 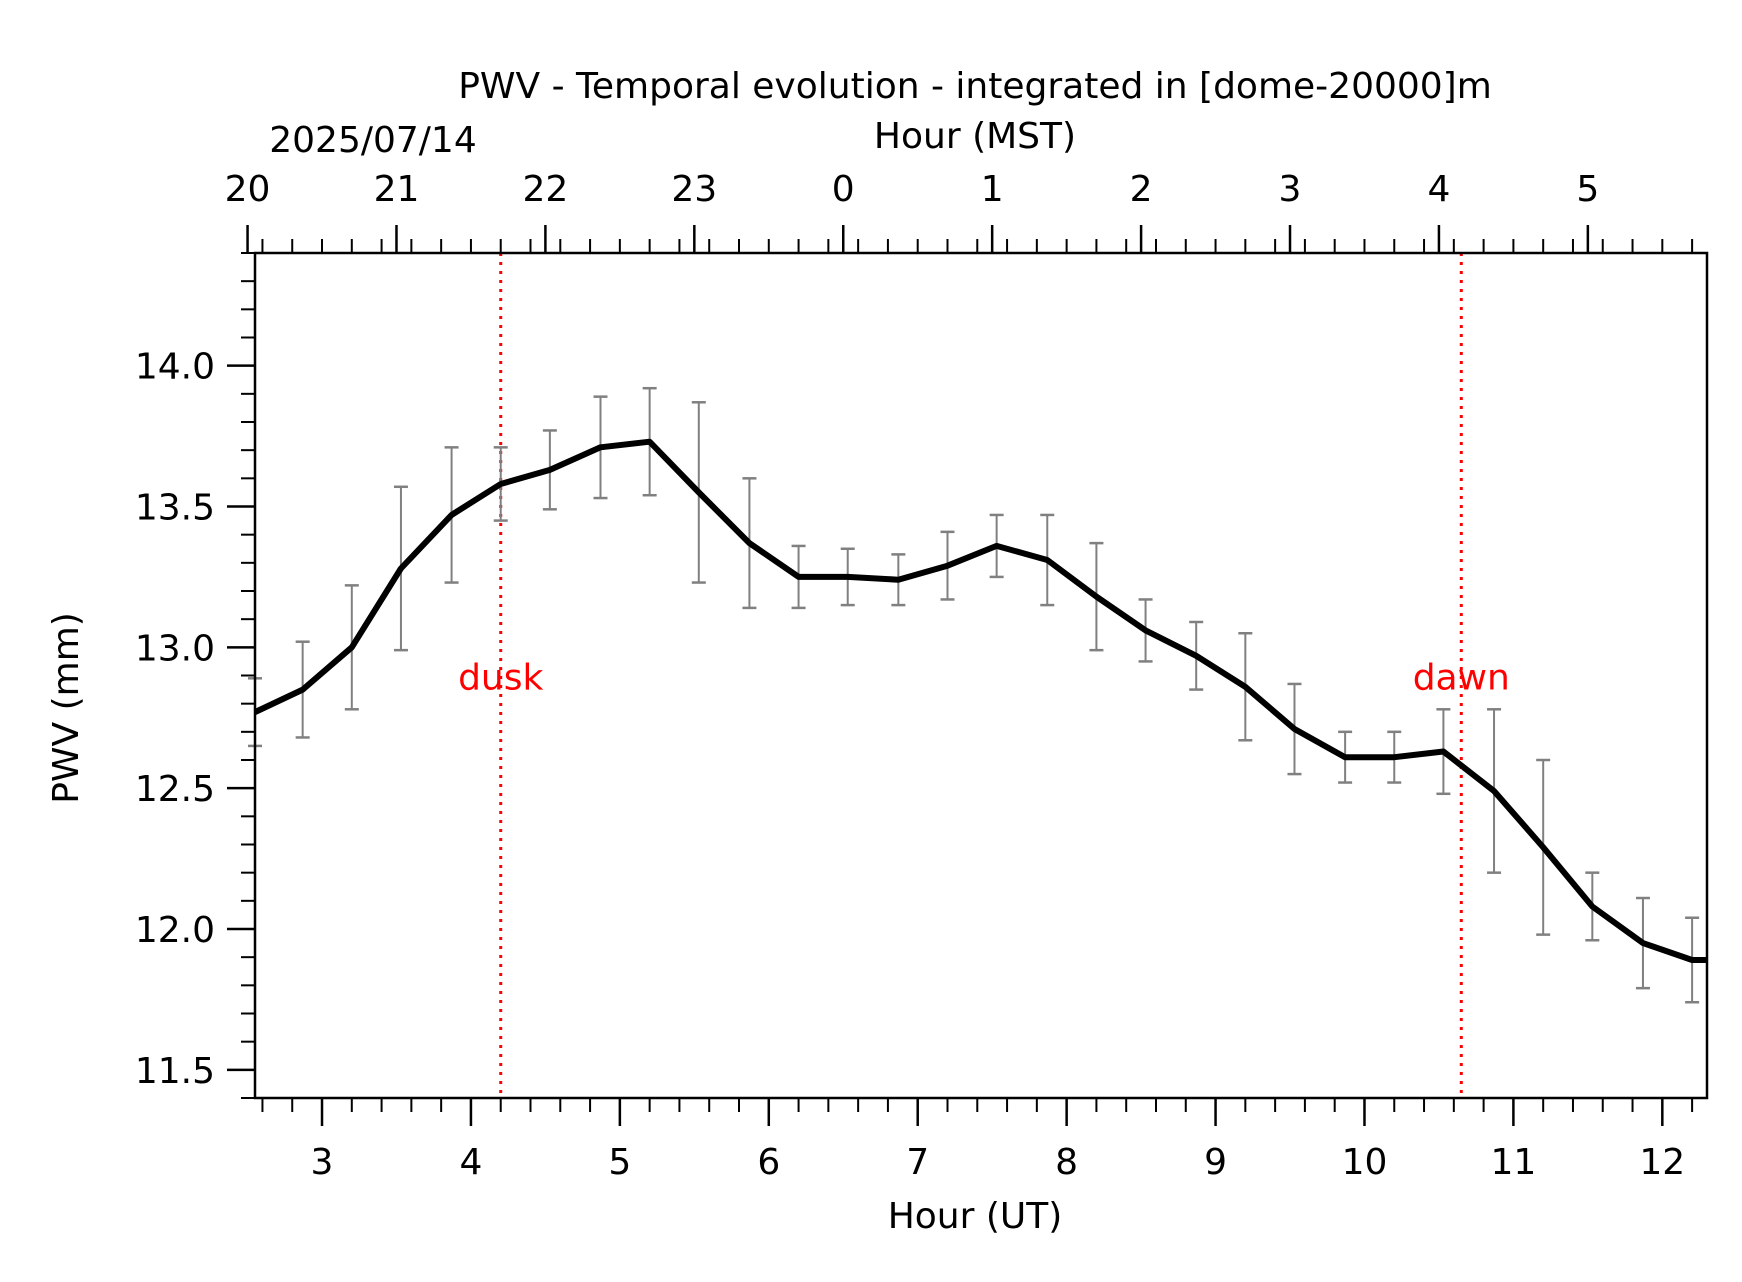 What do you see at coordinates (975, 136) in the screenshot?
I see `top-axis-label: Hour (MST)` at bounding box center [975, 136].